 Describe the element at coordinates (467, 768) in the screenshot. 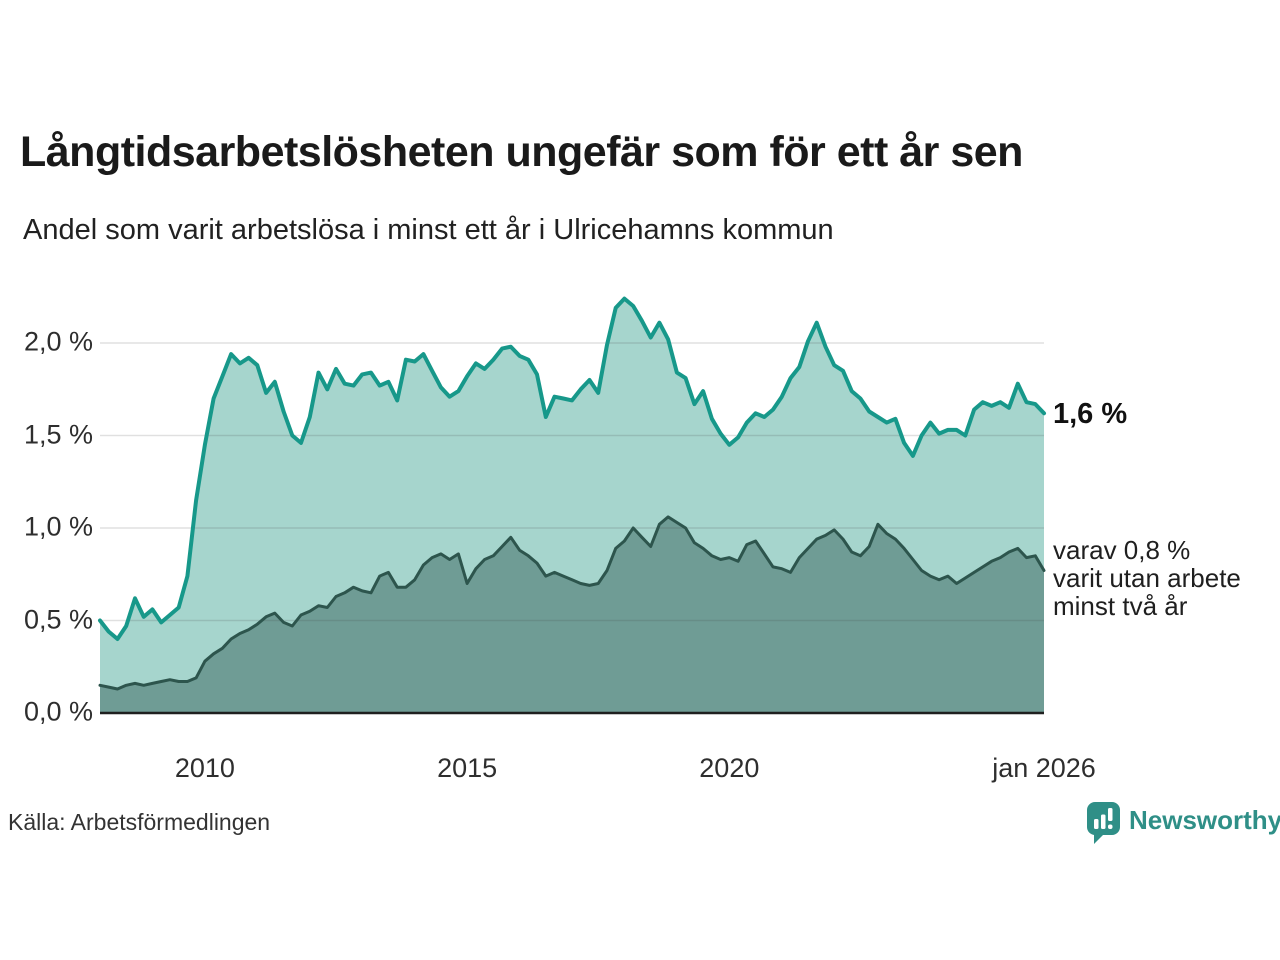

I see `x-tick-label: 2015` at that location.